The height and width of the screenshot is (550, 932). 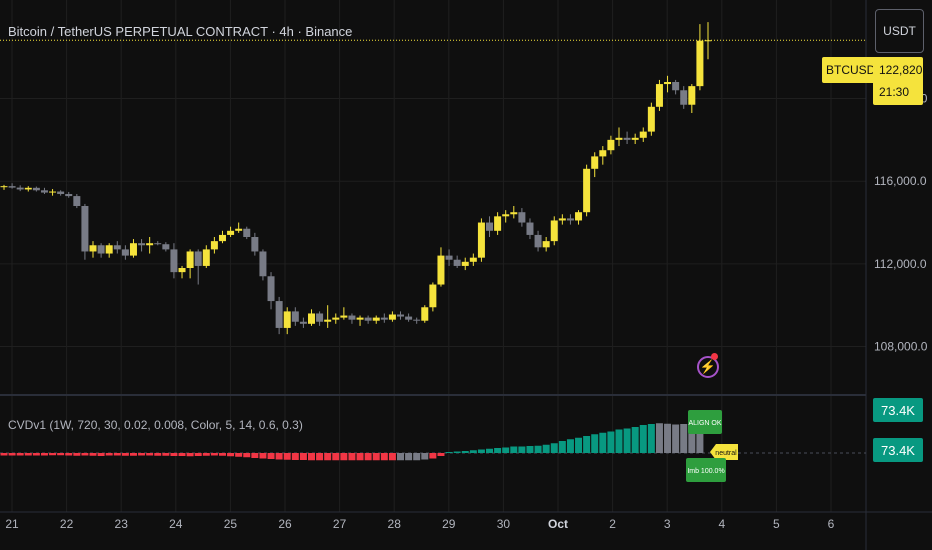 What do you see at coordinates (352, 442) in the screenshot?
I see `cvd-histogram` at bounding box center [352, 442].